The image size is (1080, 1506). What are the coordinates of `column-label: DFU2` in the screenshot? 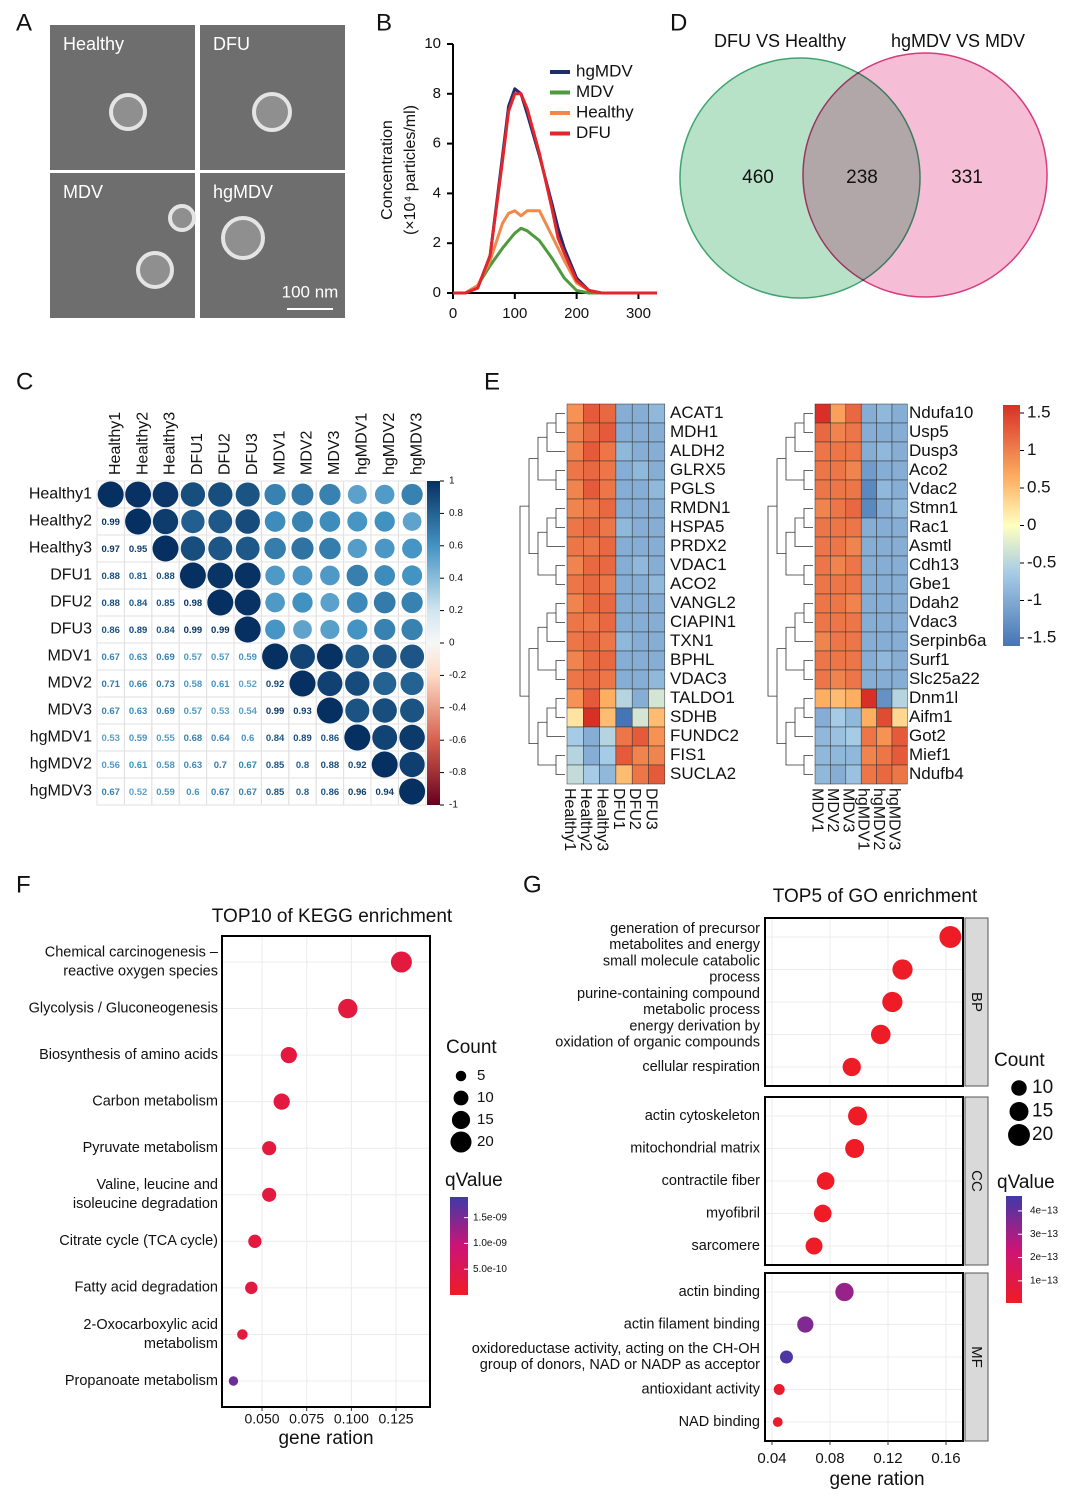 It's located at (225, 454).